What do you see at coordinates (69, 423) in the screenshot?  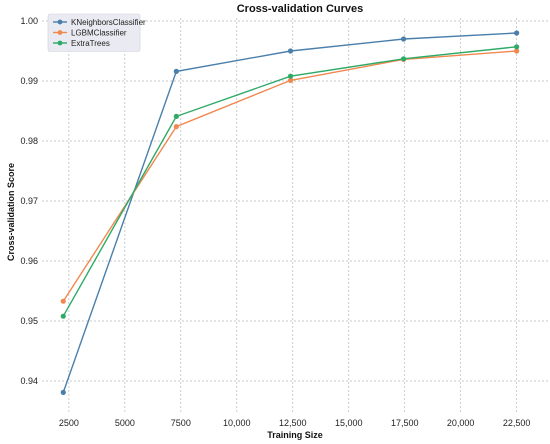 I see `x-tick-label: 2500` at bounding box center [69, 423].